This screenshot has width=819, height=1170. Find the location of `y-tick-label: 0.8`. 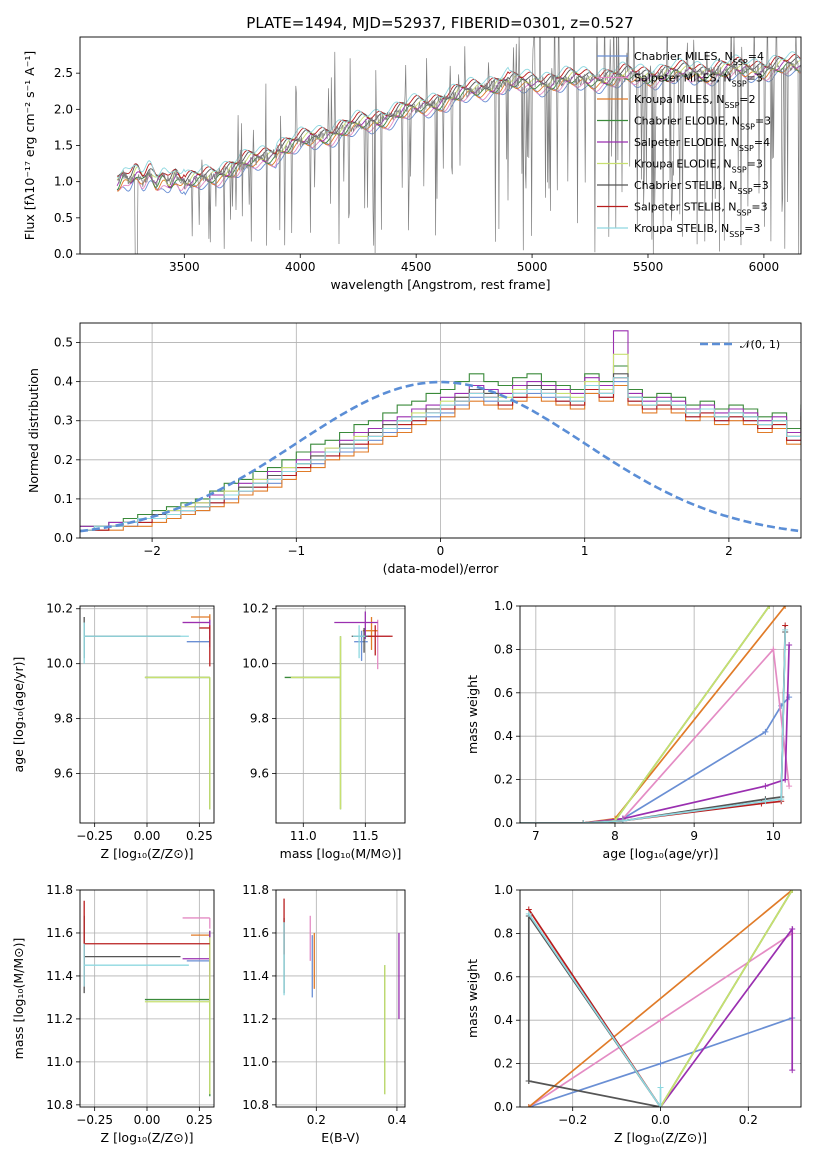

y-tick-label: 0.8 is located at coordinates (503, 649).